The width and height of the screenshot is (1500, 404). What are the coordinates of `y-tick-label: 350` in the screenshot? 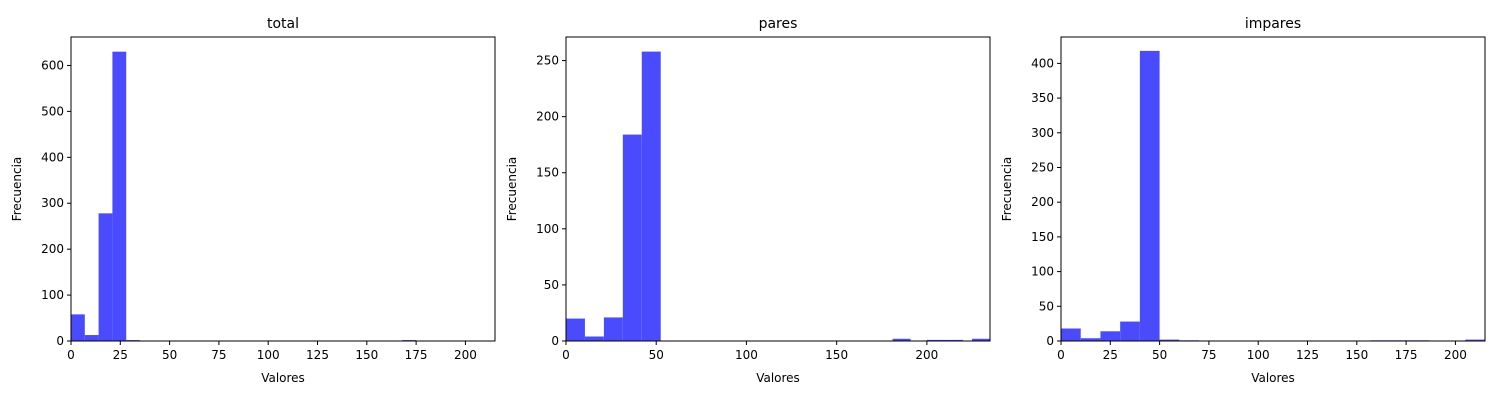 It's located at (1042, 98).